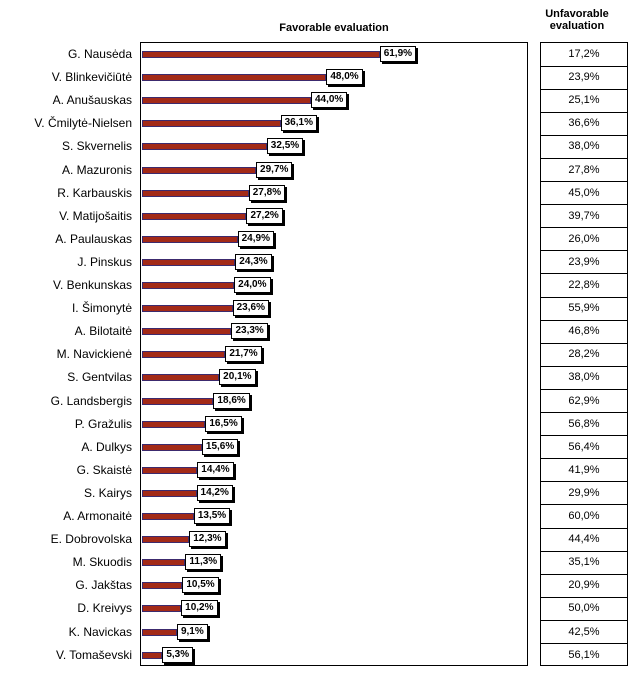  What do you see at coordinates (298, 123) in the screenshot?
I see `favorable-data-label: 36,1%` at bounding box center [298, 123].